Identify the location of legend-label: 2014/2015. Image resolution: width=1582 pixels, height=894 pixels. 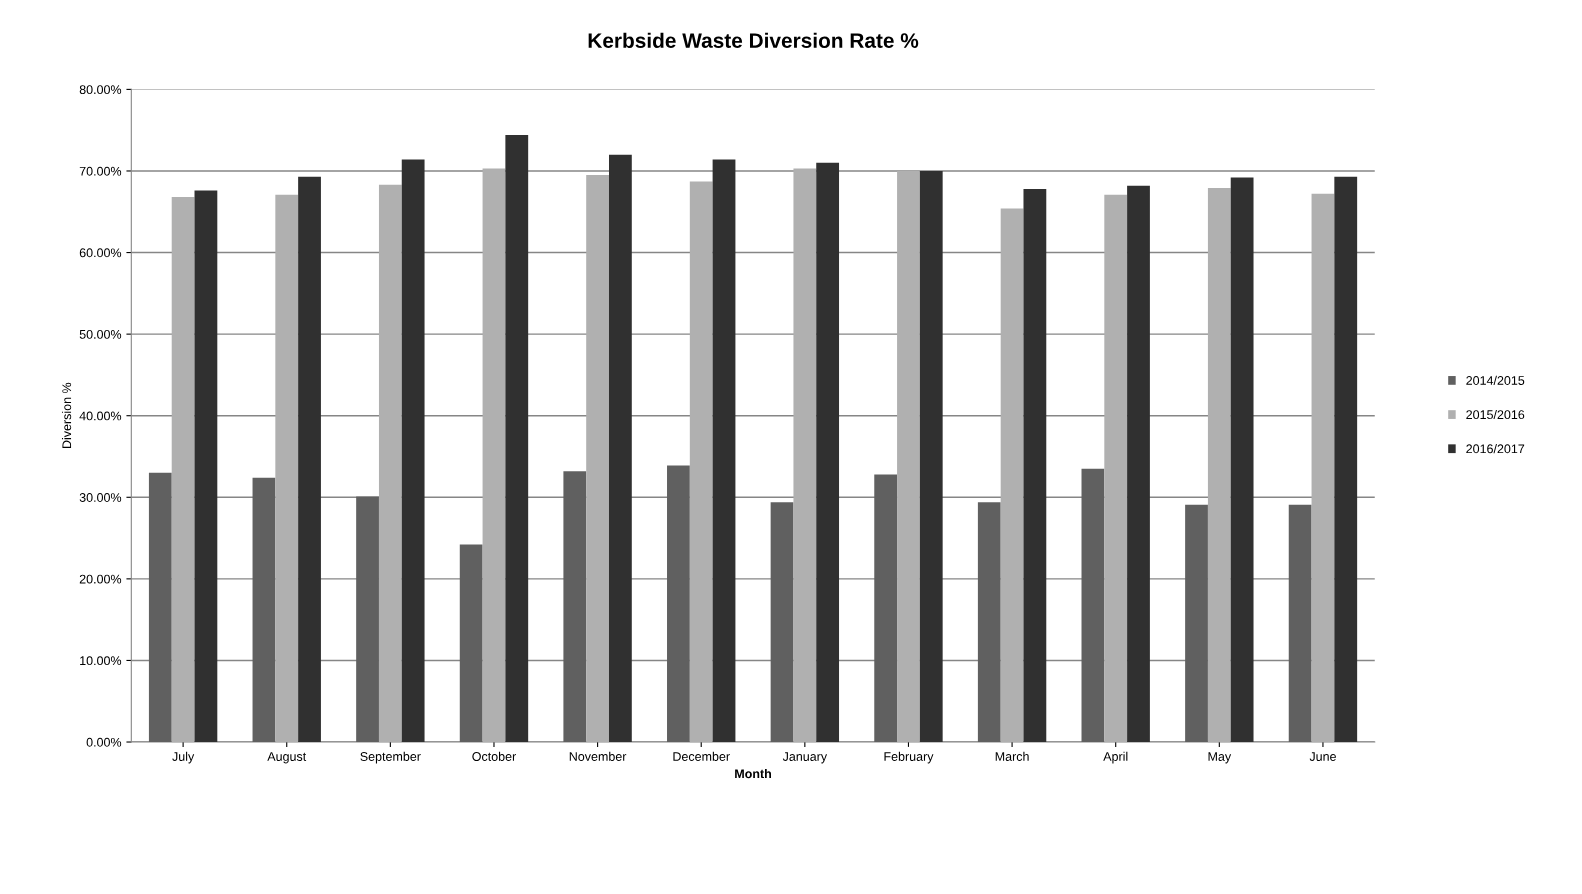
(1495, 380).